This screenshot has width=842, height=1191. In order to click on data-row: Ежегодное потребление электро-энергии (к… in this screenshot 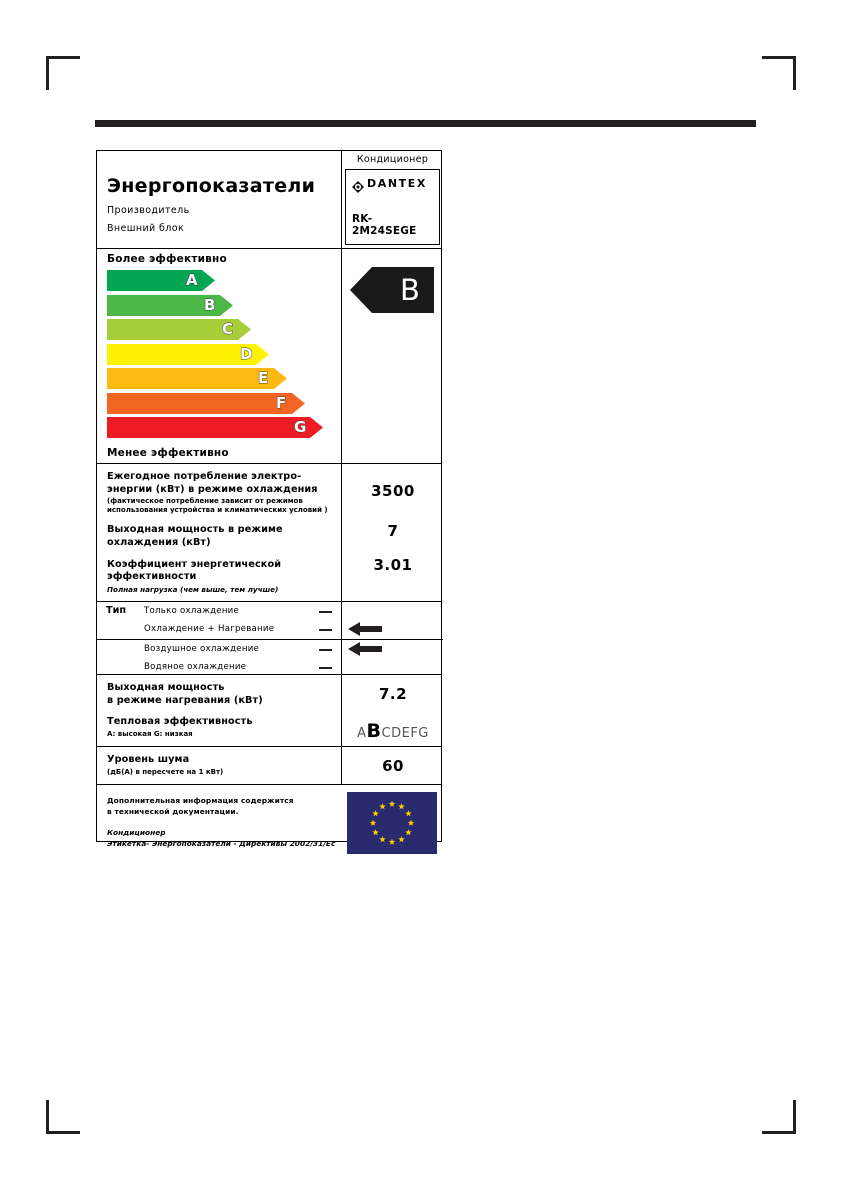, I will do `click(220, 493)`.